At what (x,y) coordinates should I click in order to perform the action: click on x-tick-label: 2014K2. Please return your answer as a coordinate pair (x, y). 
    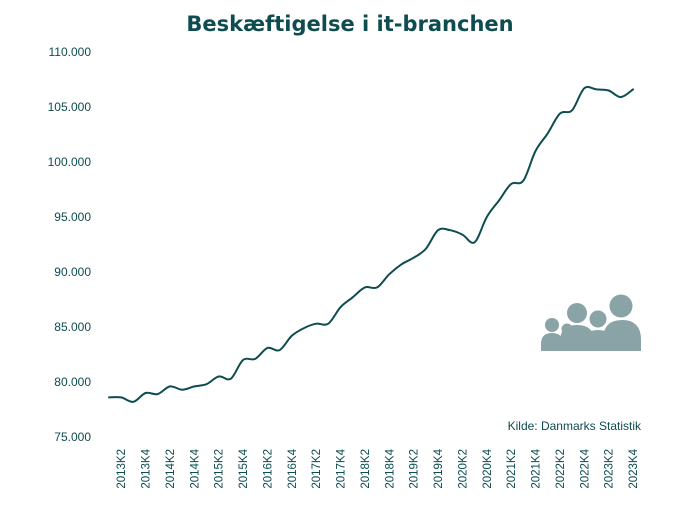
    Looking at the image, I should click on (171, 469).